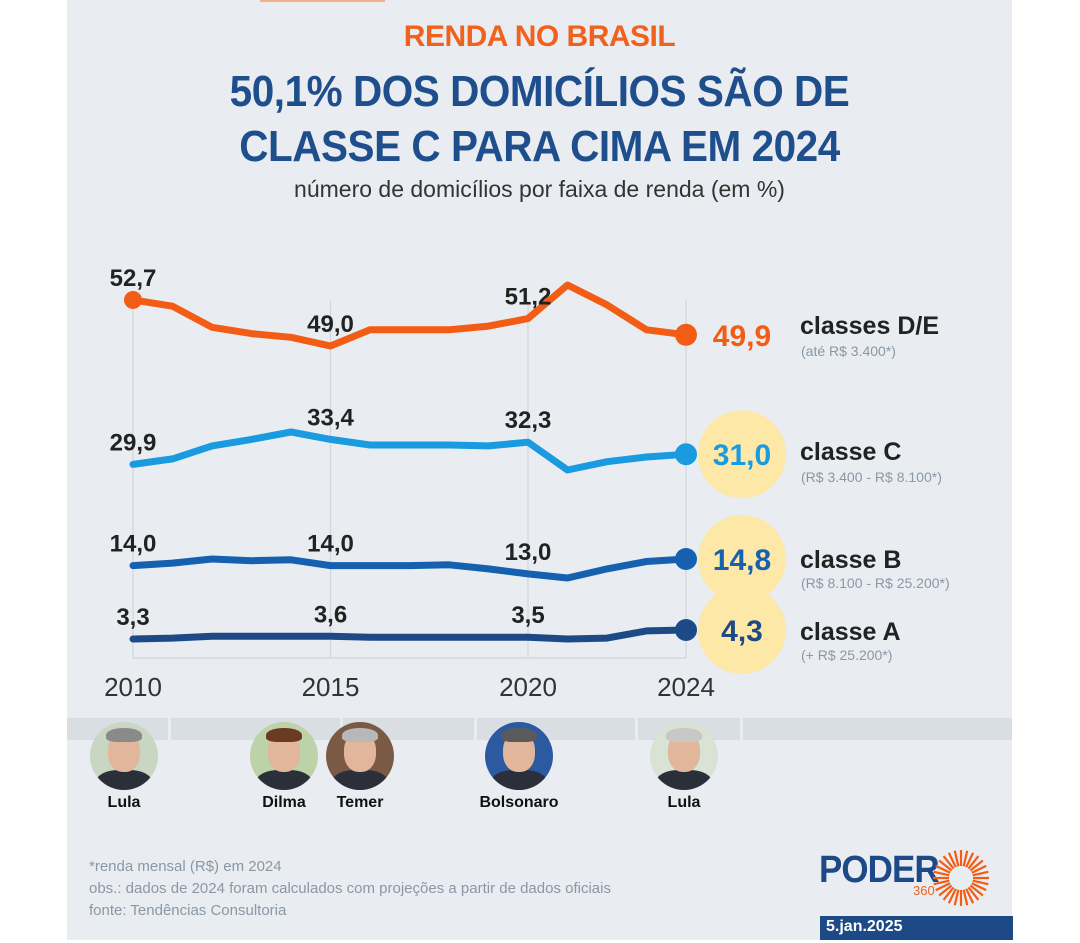 Image resolution: width=1080 pixels, height=943 pixels. Describe the element at coordinates (848, 351) in the screenshot. I see `legend-range-de: (até R$ 3.400*)` at that location.